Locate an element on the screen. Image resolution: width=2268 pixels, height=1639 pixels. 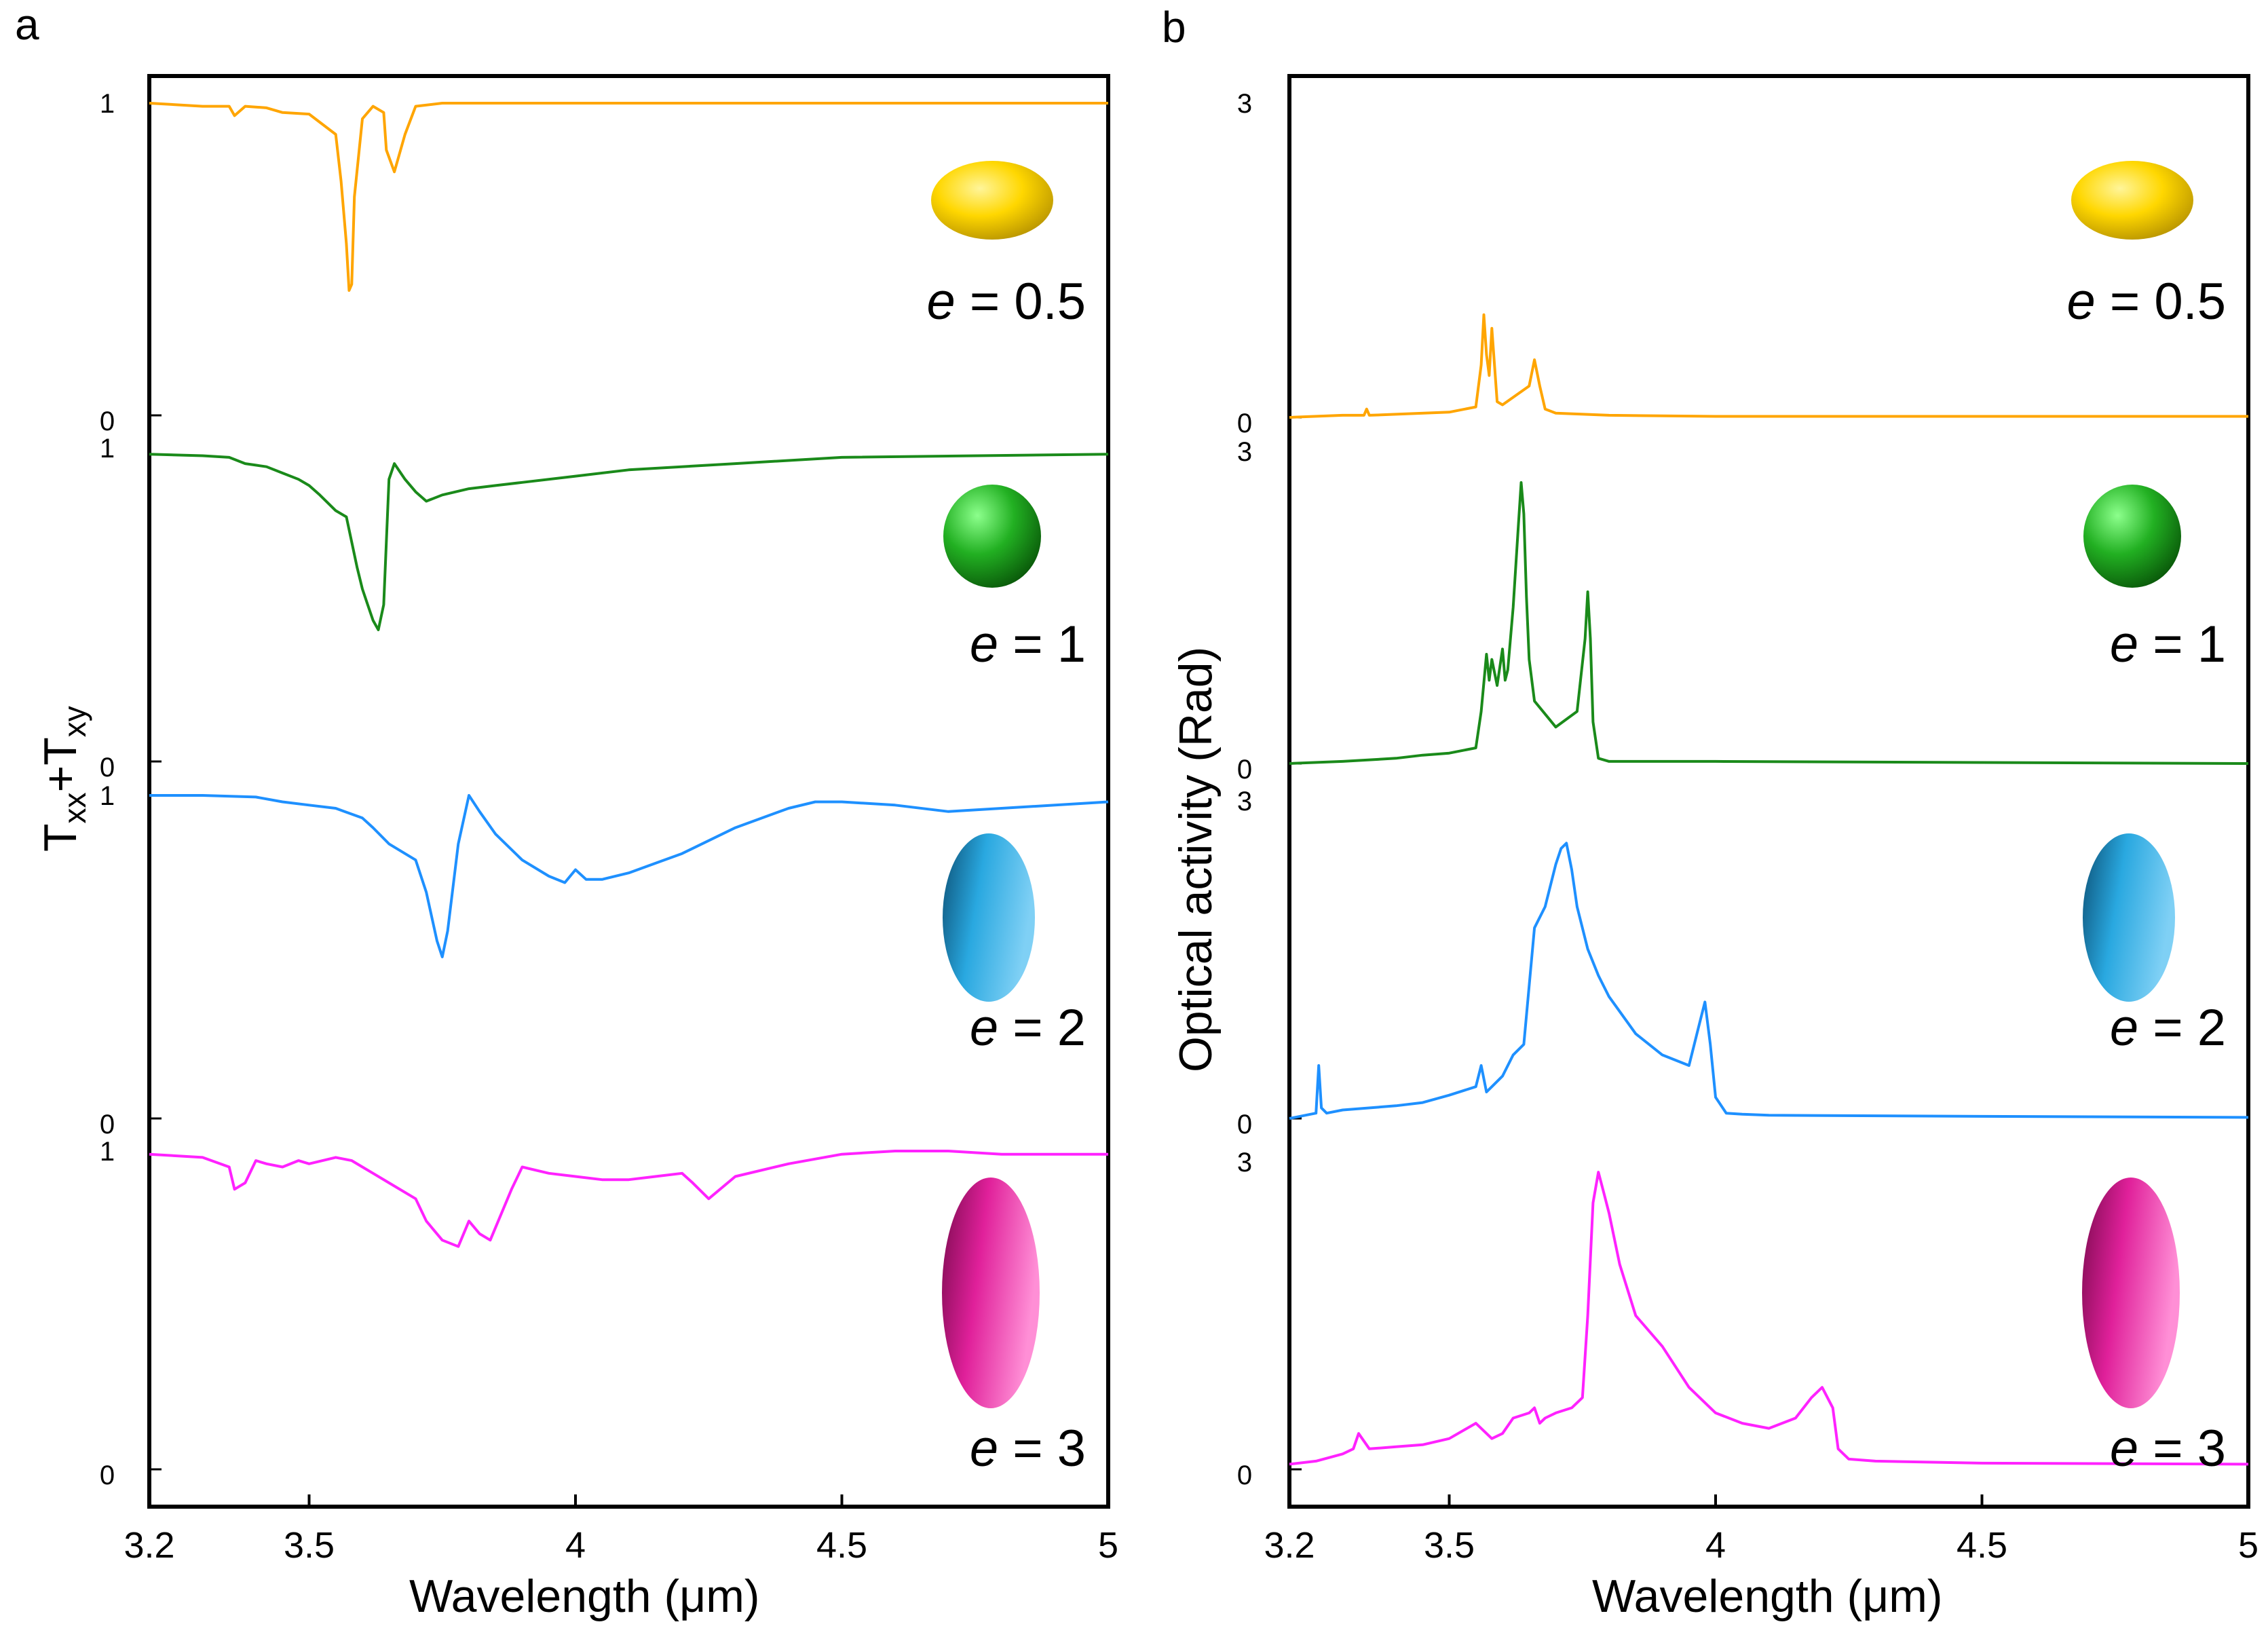
panel-b-e-label: e = 2 is located at coordinates (2168, 1028).